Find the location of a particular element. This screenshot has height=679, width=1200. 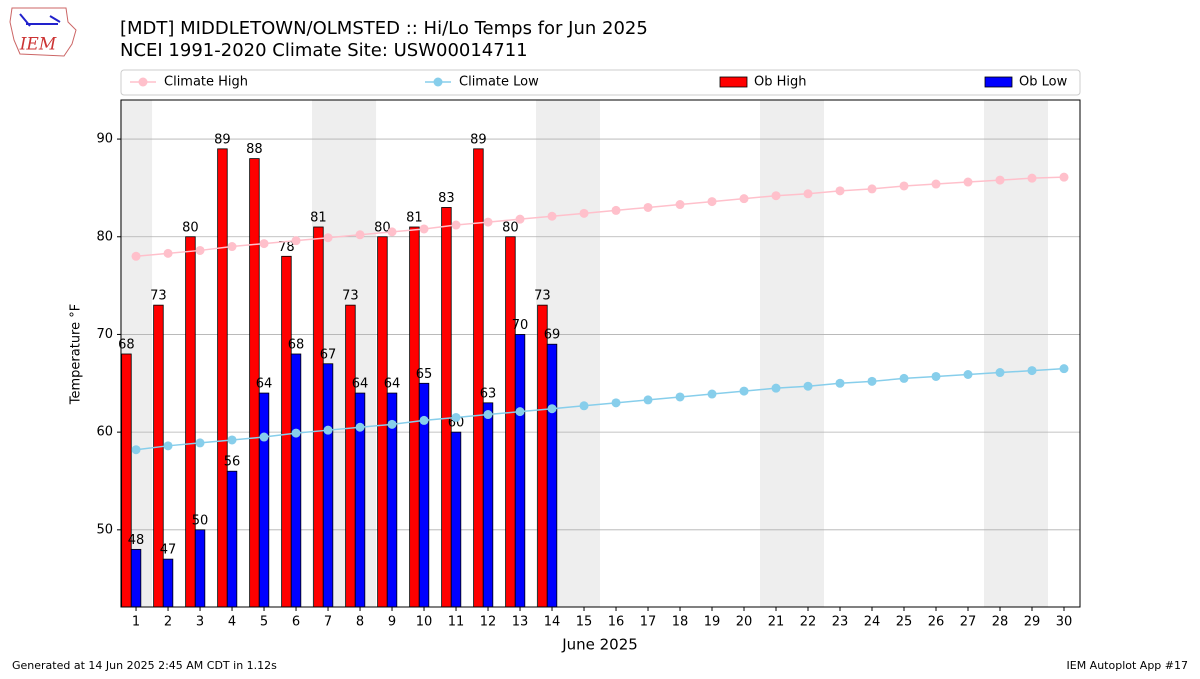

bar-value-label: 68 is located at coordinates (126, 344).